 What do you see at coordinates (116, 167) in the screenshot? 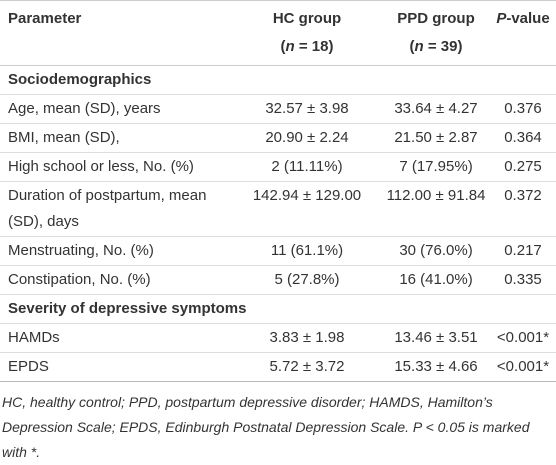
I see `row-label: High school or less, No. (%)` at bounding box center [116, 167].